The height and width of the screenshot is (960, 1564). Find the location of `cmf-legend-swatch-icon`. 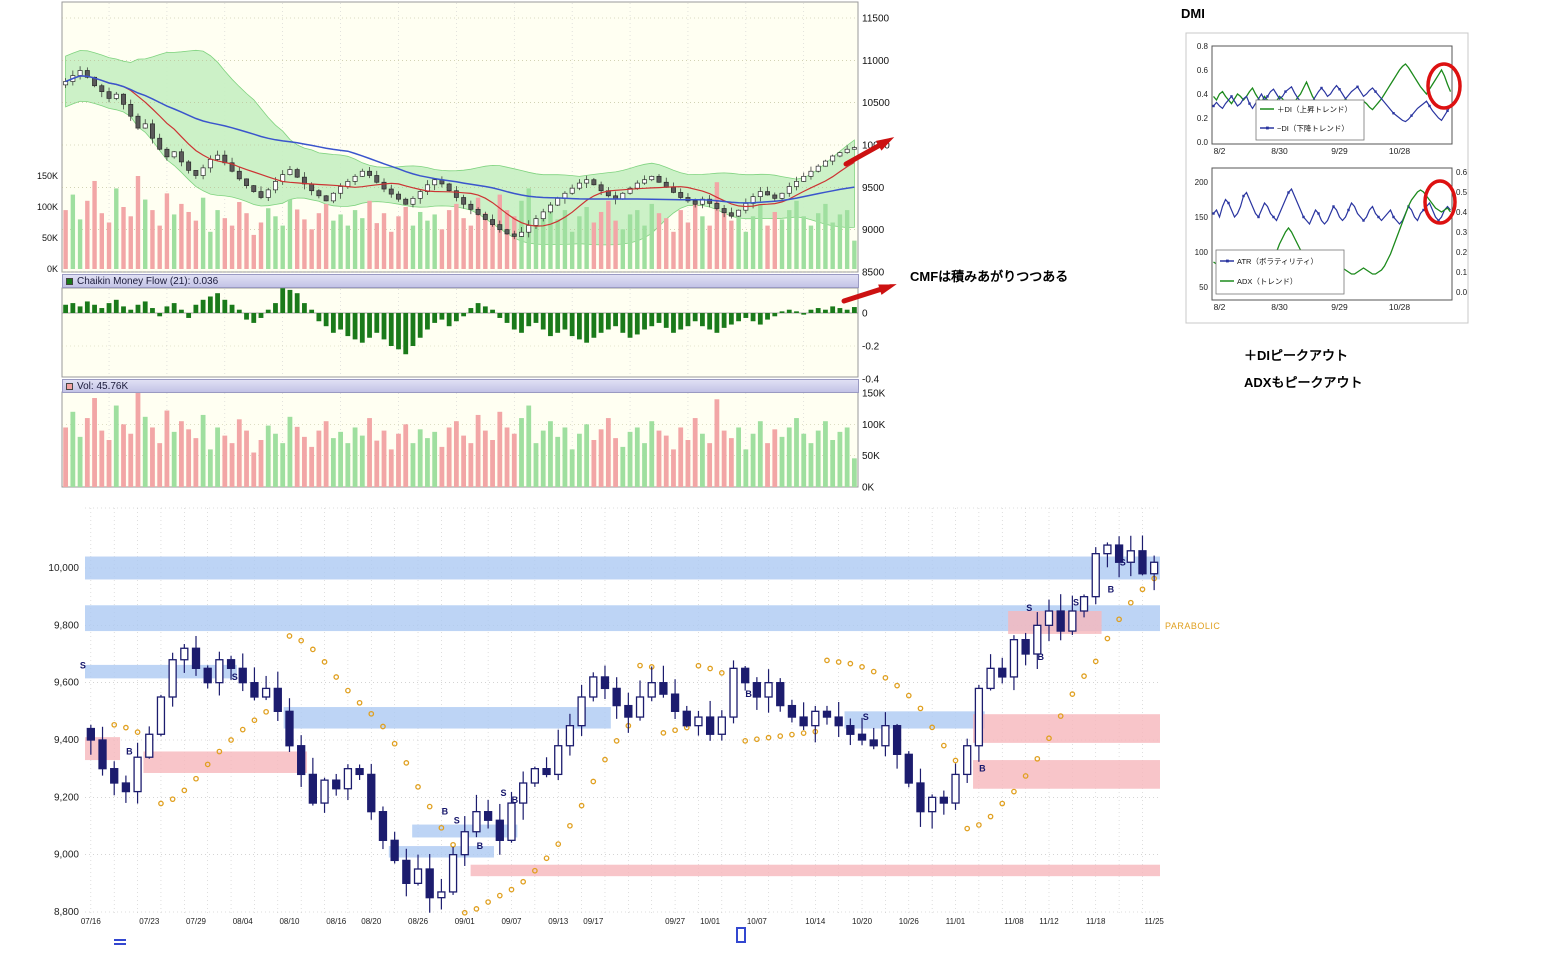

cmf-legend-swatch-icon is located at coordinates (69, 281).